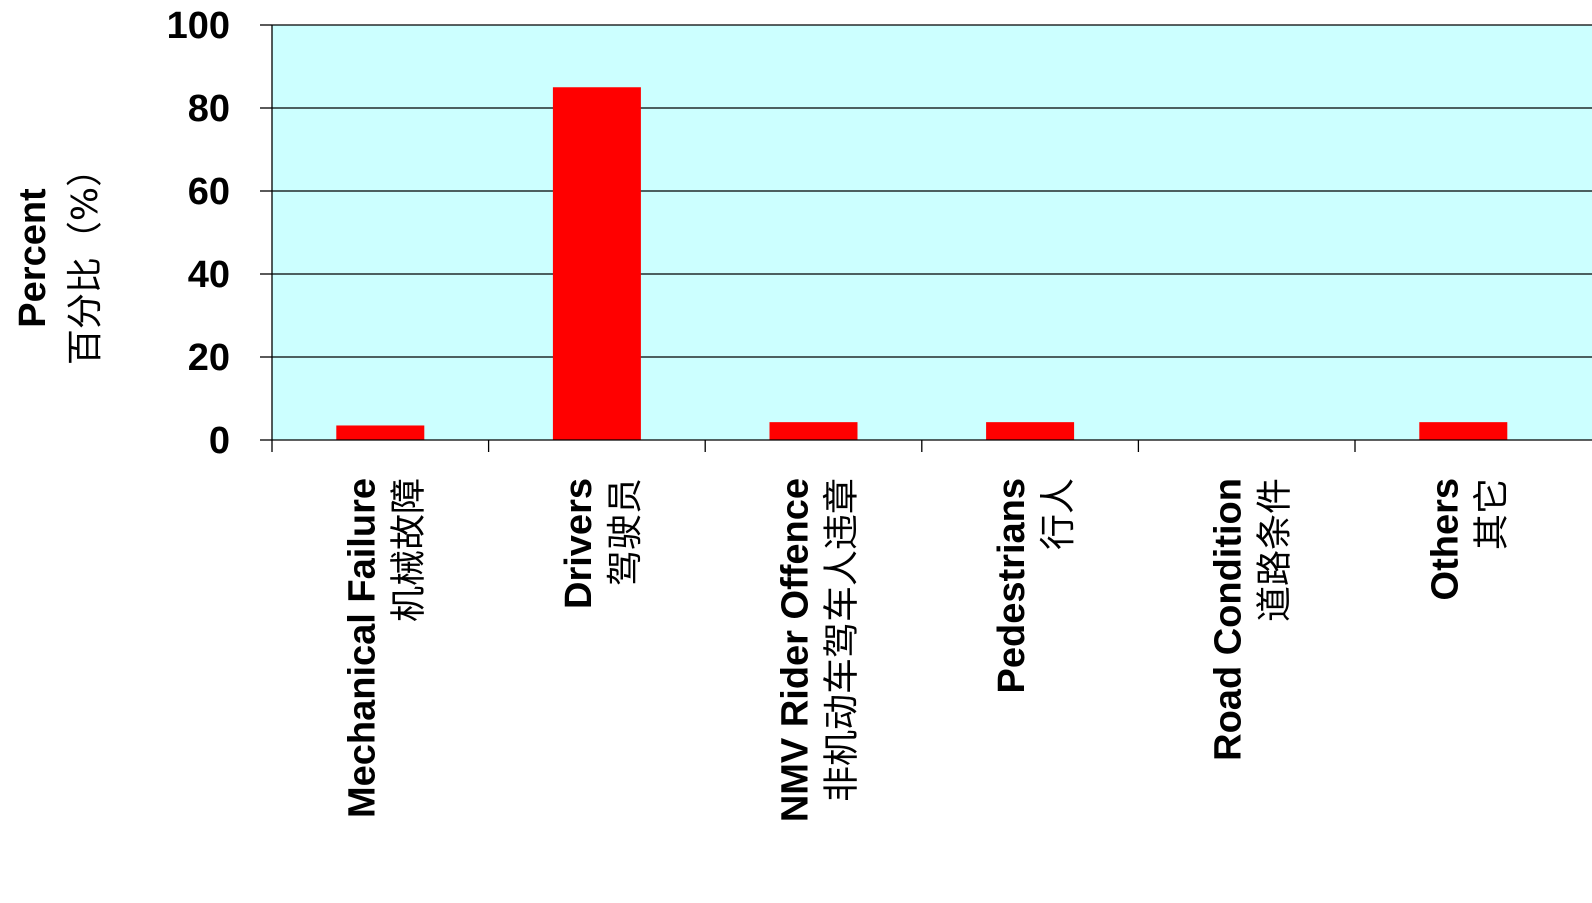  Describe the element at coordinates (796, 650) in the screenshot. I see `x-category-label-en: NMV Rider Offence` at that location.